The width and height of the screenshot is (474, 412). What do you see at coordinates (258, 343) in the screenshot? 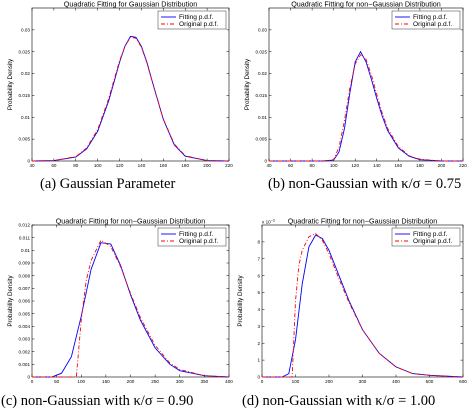
I see `y-tick-label: 2` at bounding box center [258, 343].